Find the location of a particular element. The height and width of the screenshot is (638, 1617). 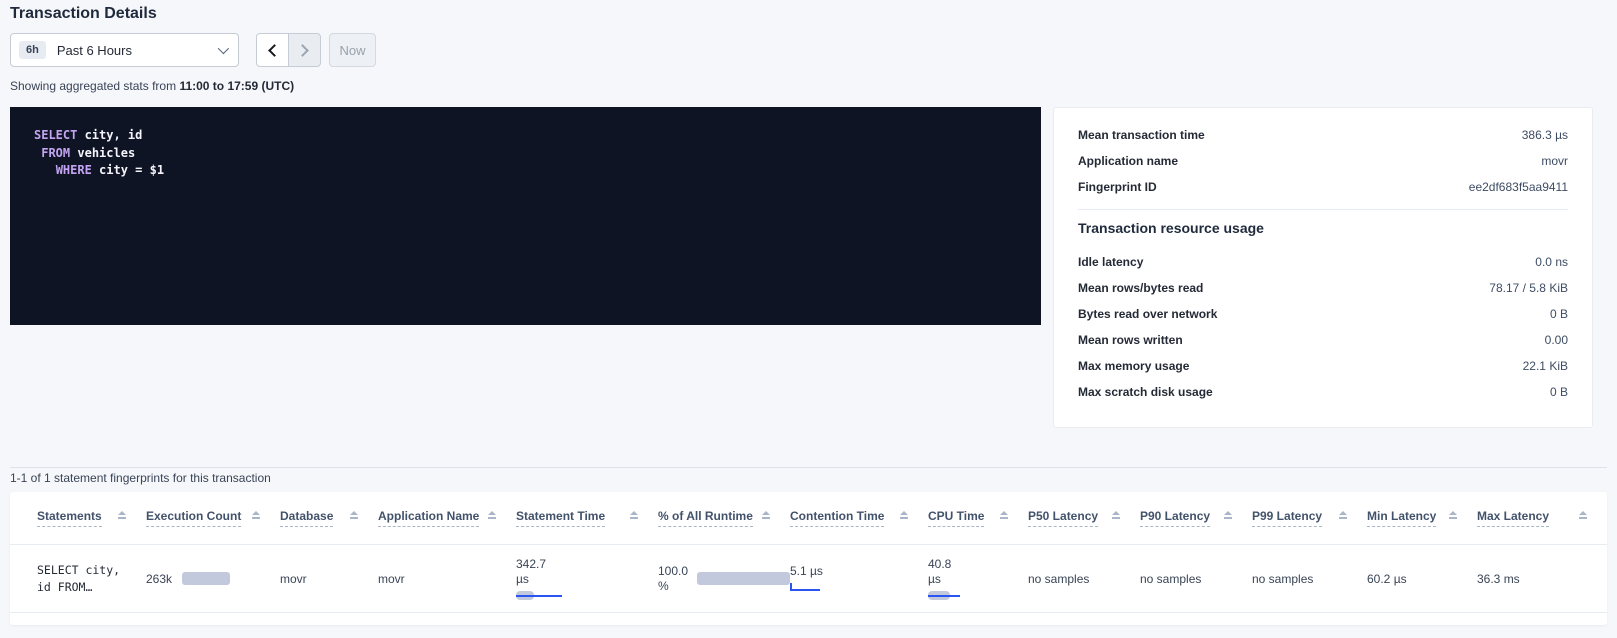

column-header-p99-latency: P99 Latency is located at coordinates (1309, 526).